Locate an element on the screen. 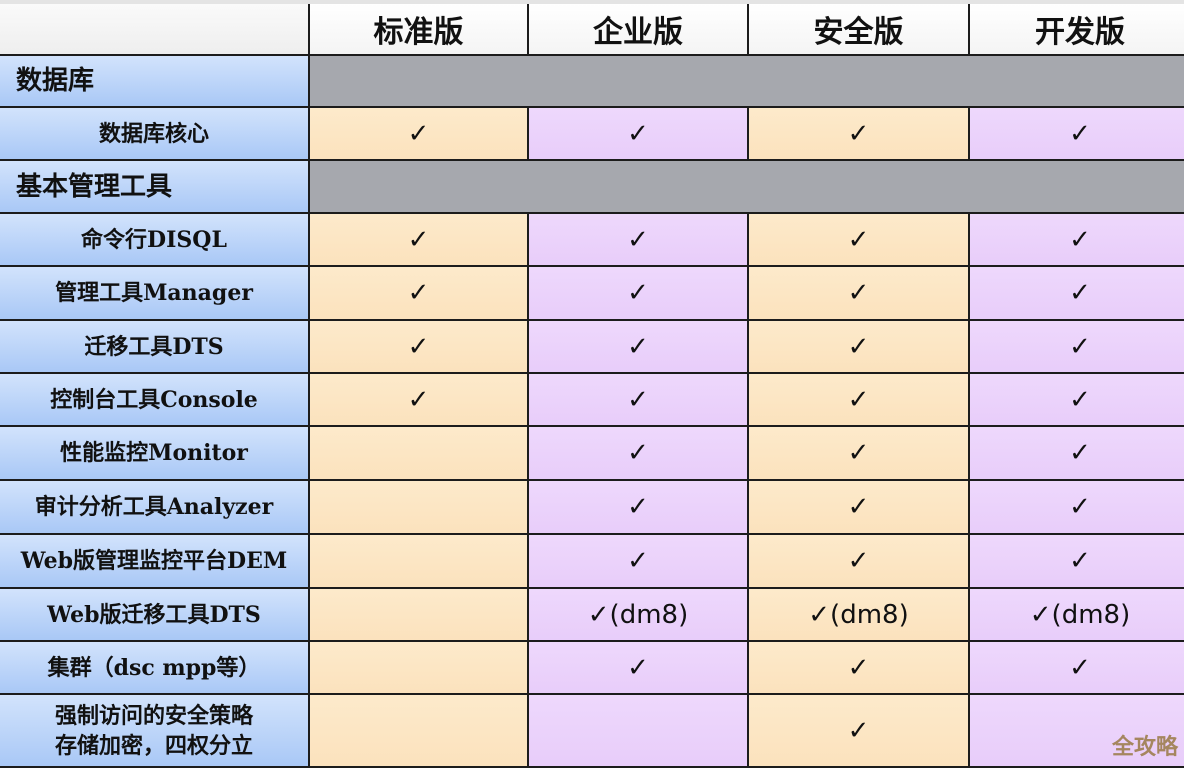 This screenshot has width=1184, height=768. feature-label: 审计分析工具Analyzer is located at coordinates (154, 507).